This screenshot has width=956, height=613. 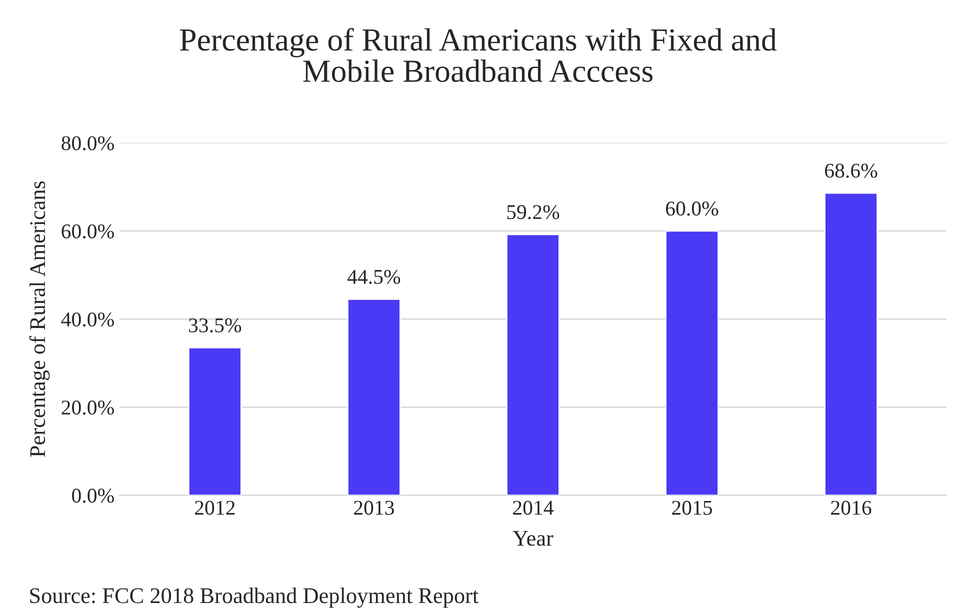 What do you see at coordinates (215, 325) in the screenshot?
I see `data-label: 33.5%` at bounding box center [215, 325].